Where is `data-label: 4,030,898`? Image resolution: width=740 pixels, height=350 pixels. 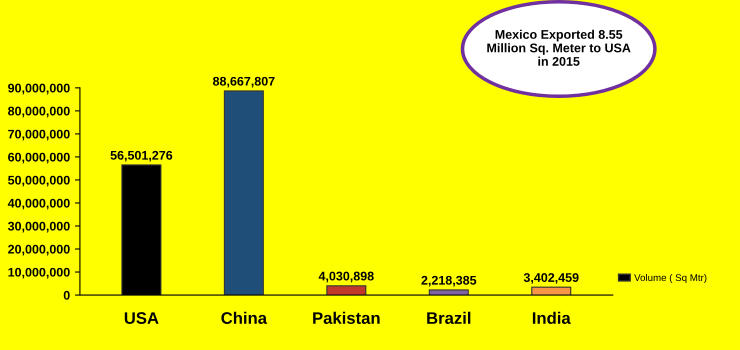
data-label: 4,030,898 is located at coordinates (346, 277).